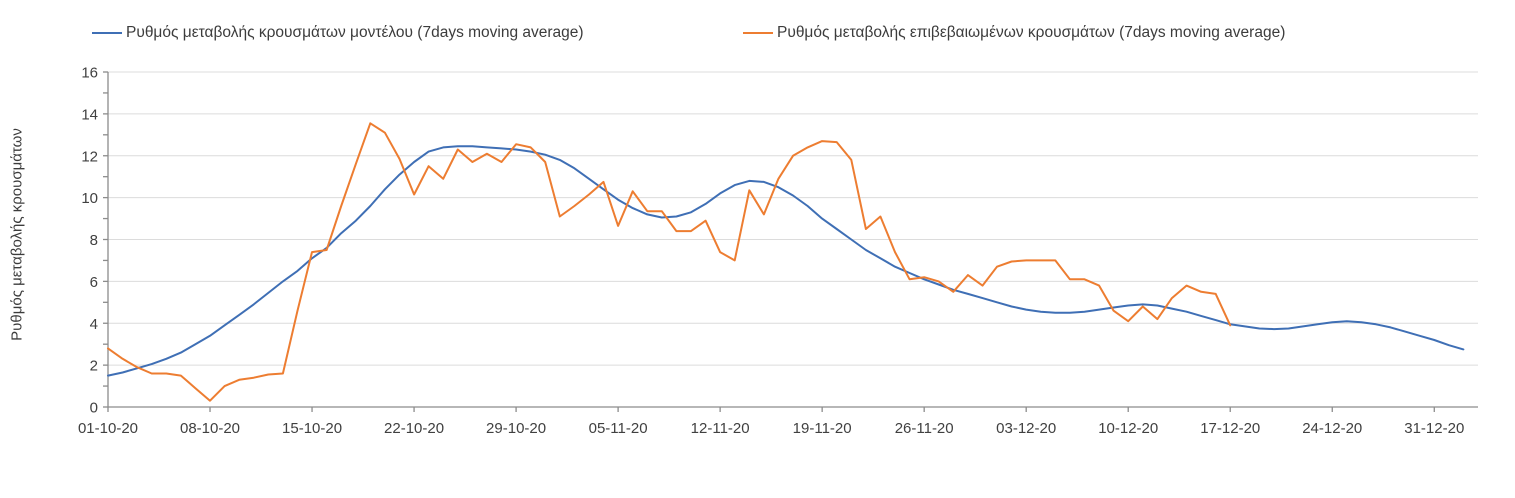 Image resolution: width=1515 pixels, height=498 pixels. I want to click on x-tick-label: 01-10-20, so click(108, 428).